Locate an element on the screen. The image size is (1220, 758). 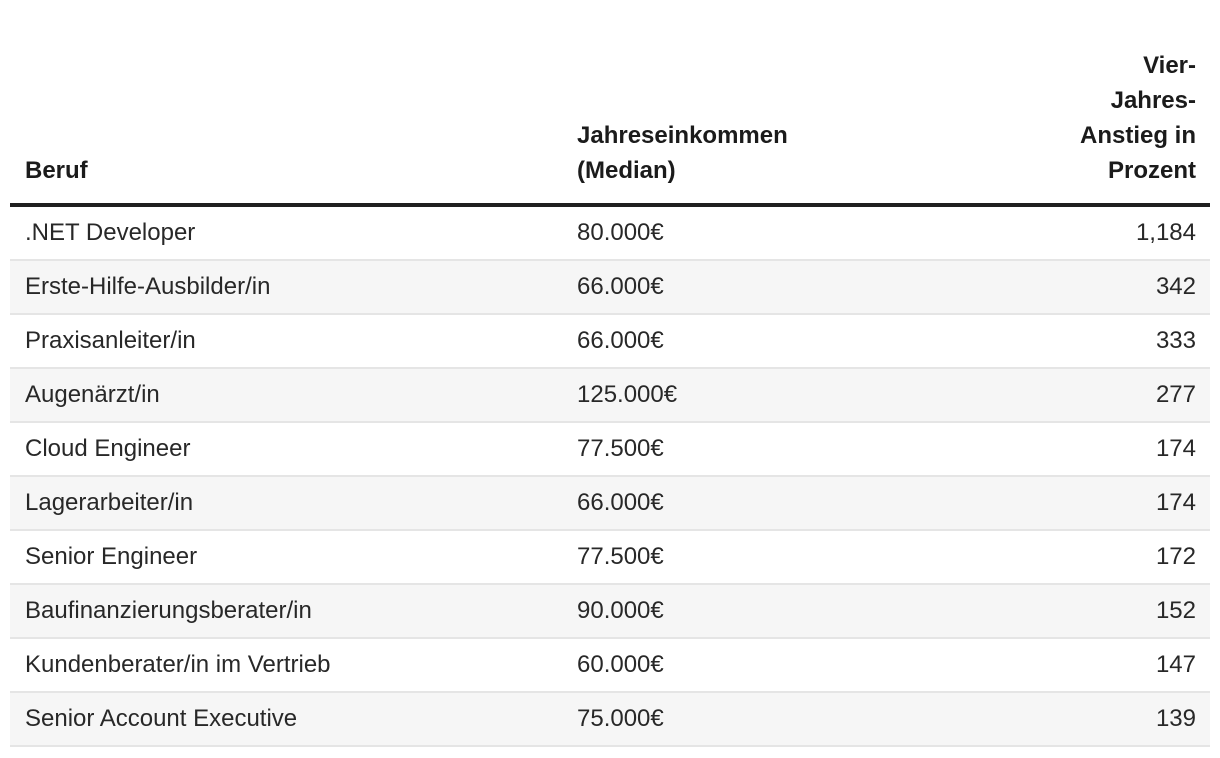
cell-anstieg: 152 is located at coordinates (1130, 611).